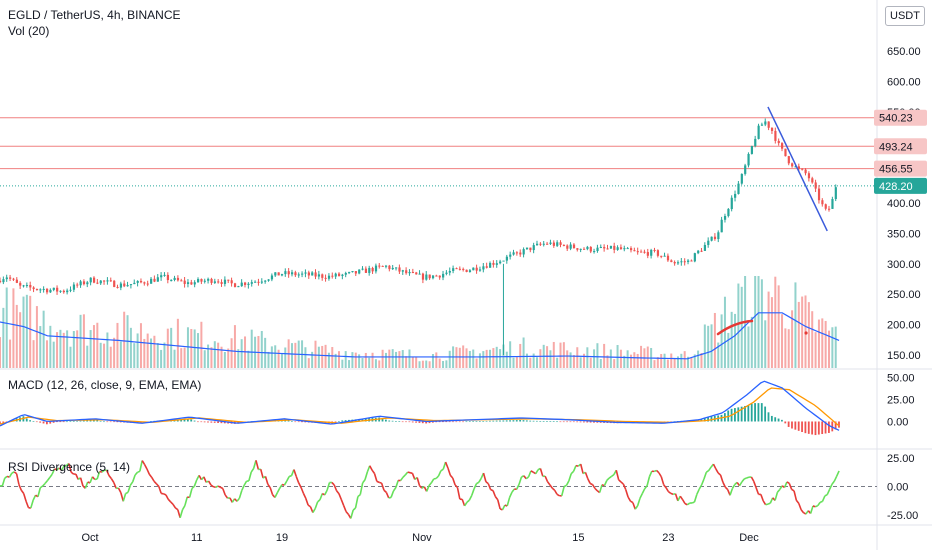 Image resolution: width=932 pixels, height=555 pixels. I want to click on price-axis-tick: 250.00, so click(904, 295).